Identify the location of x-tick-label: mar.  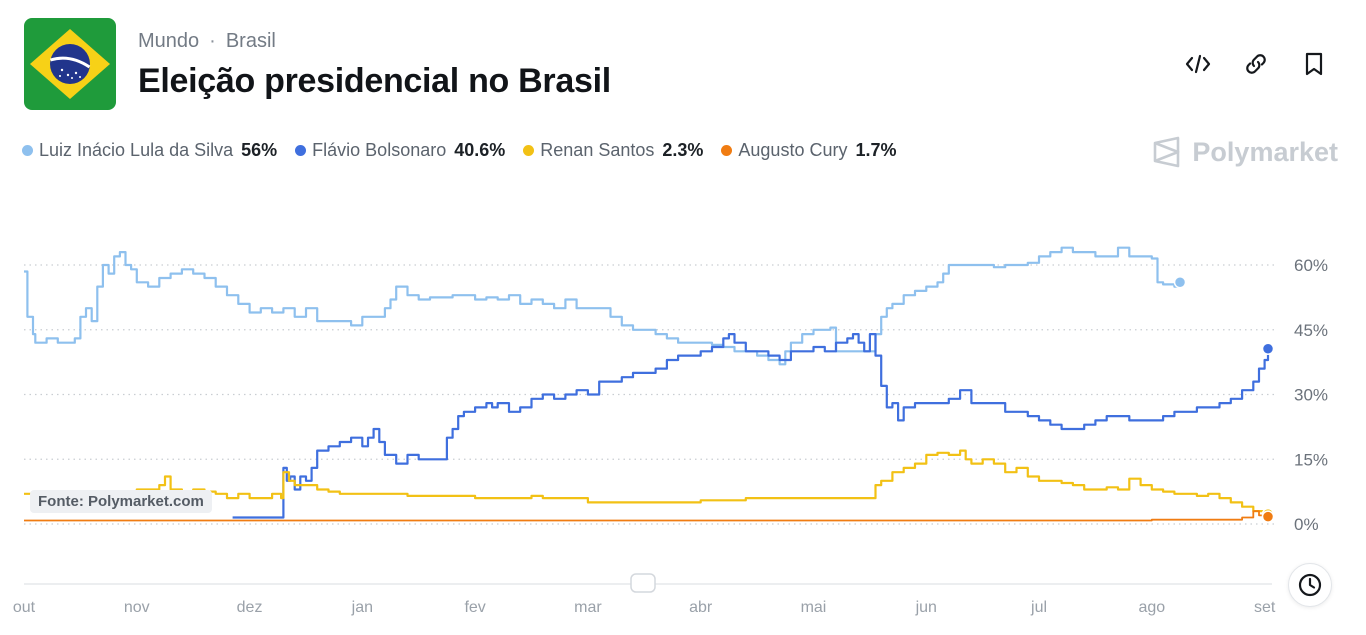
(588, 607).